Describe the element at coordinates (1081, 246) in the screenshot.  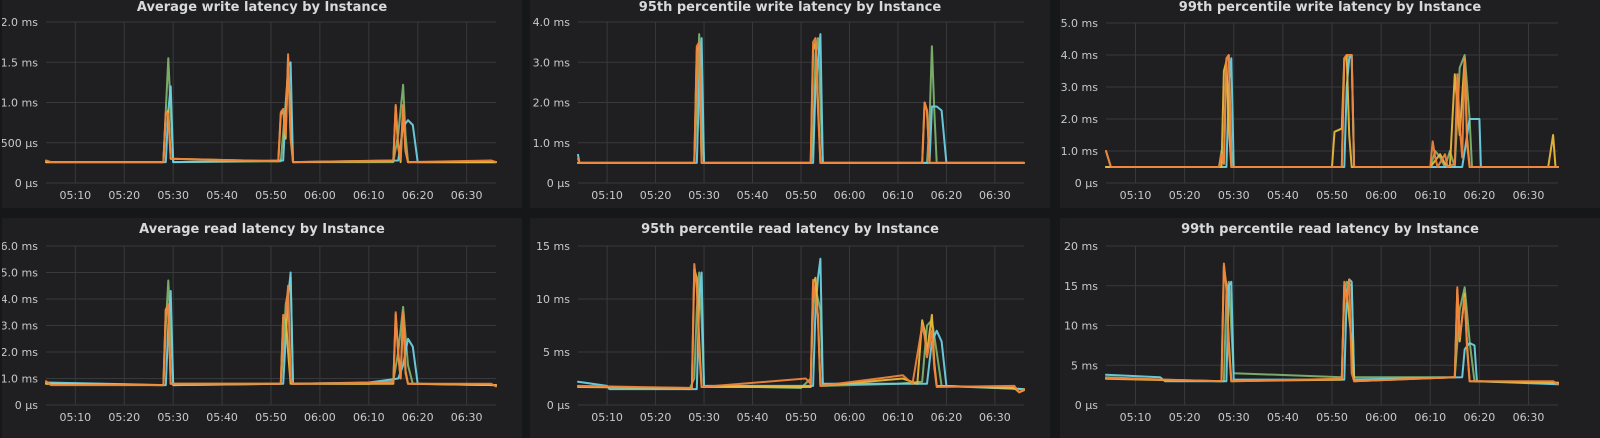
I see `y-tick-label: 20 ms` at that location.